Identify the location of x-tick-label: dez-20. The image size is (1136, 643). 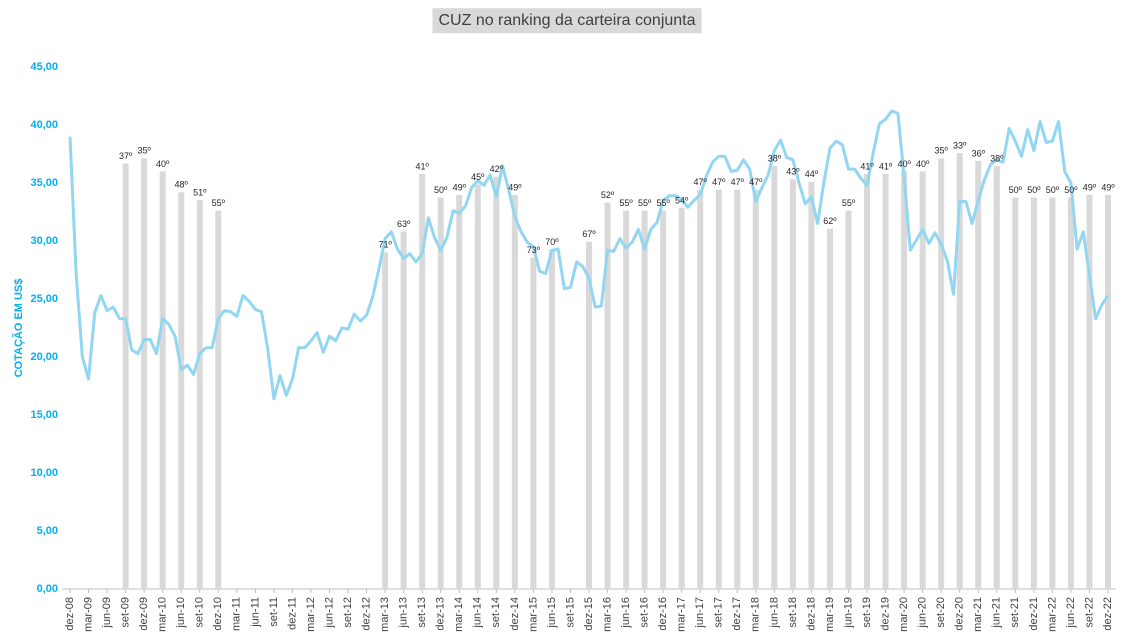
(960, 614).